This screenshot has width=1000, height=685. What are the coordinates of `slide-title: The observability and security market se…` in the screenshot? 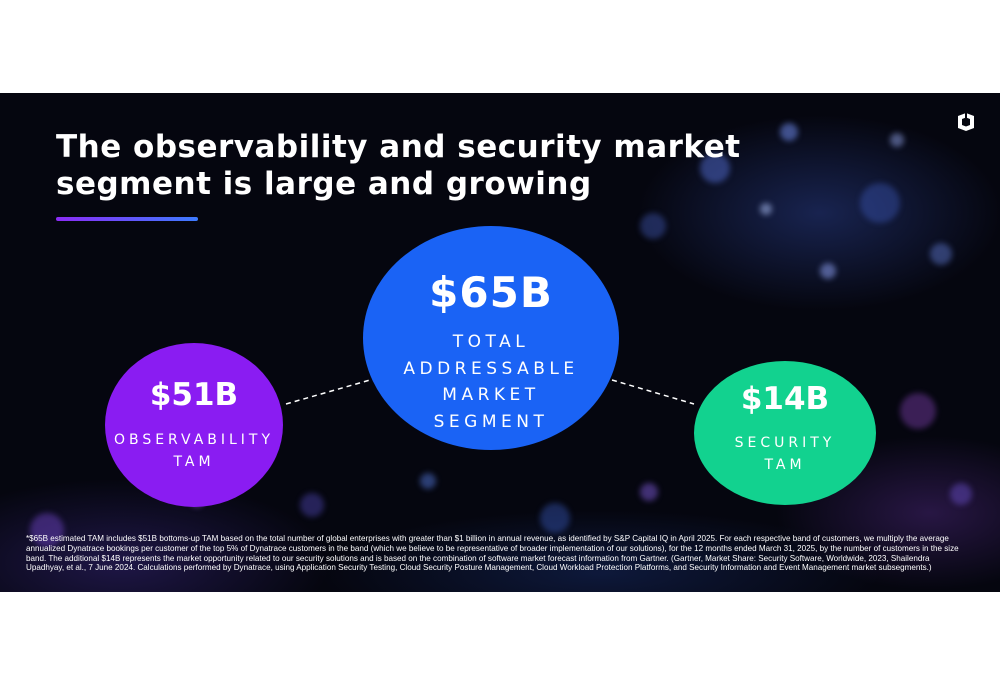 It's located at (398, 165).